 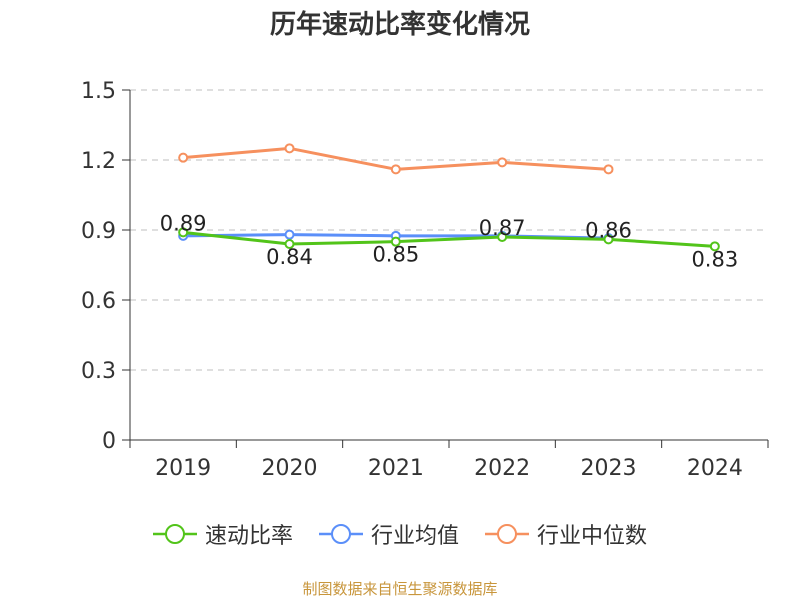 What do you see at coordinates (592, 536) in the screenshot?
I see `legend-label-industry-median: 行业中位数` at bounding box center [592, 536].